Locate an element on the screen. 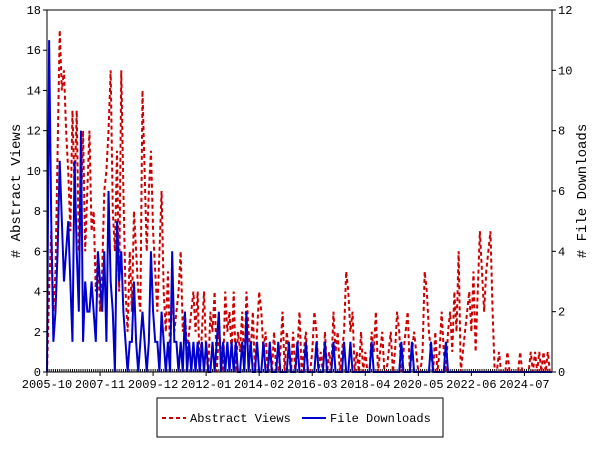  y-tick-label: 4 is located at coordinates (37, 293).